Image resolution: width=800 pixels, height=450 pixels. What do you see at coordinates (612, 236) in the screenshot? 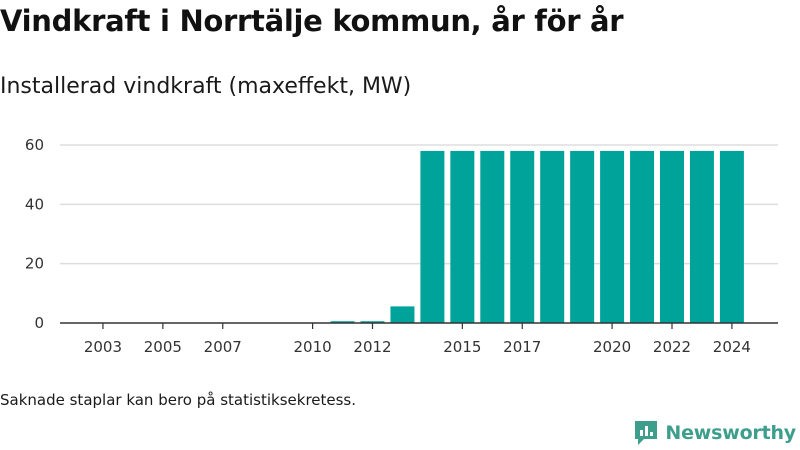
I see `bar-2020` at bounding box center [612, 236].